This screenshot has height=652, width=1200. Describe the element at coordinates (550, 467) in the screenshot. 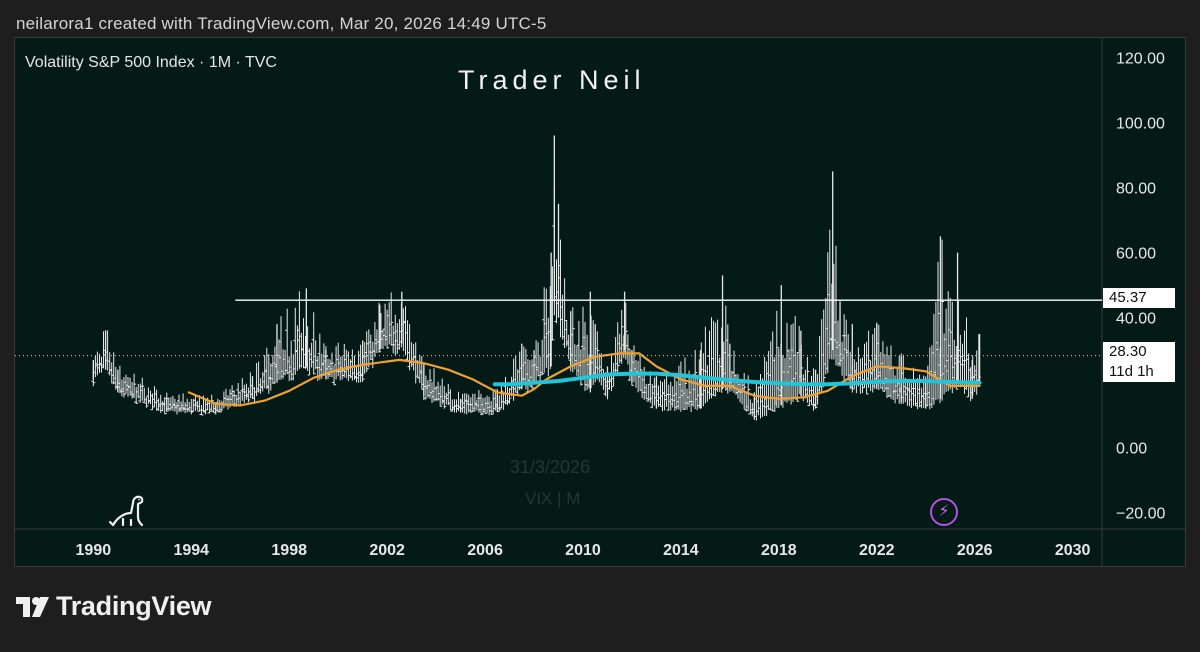

I see `ghost-date-watermark: 31/3/2026` at that location.